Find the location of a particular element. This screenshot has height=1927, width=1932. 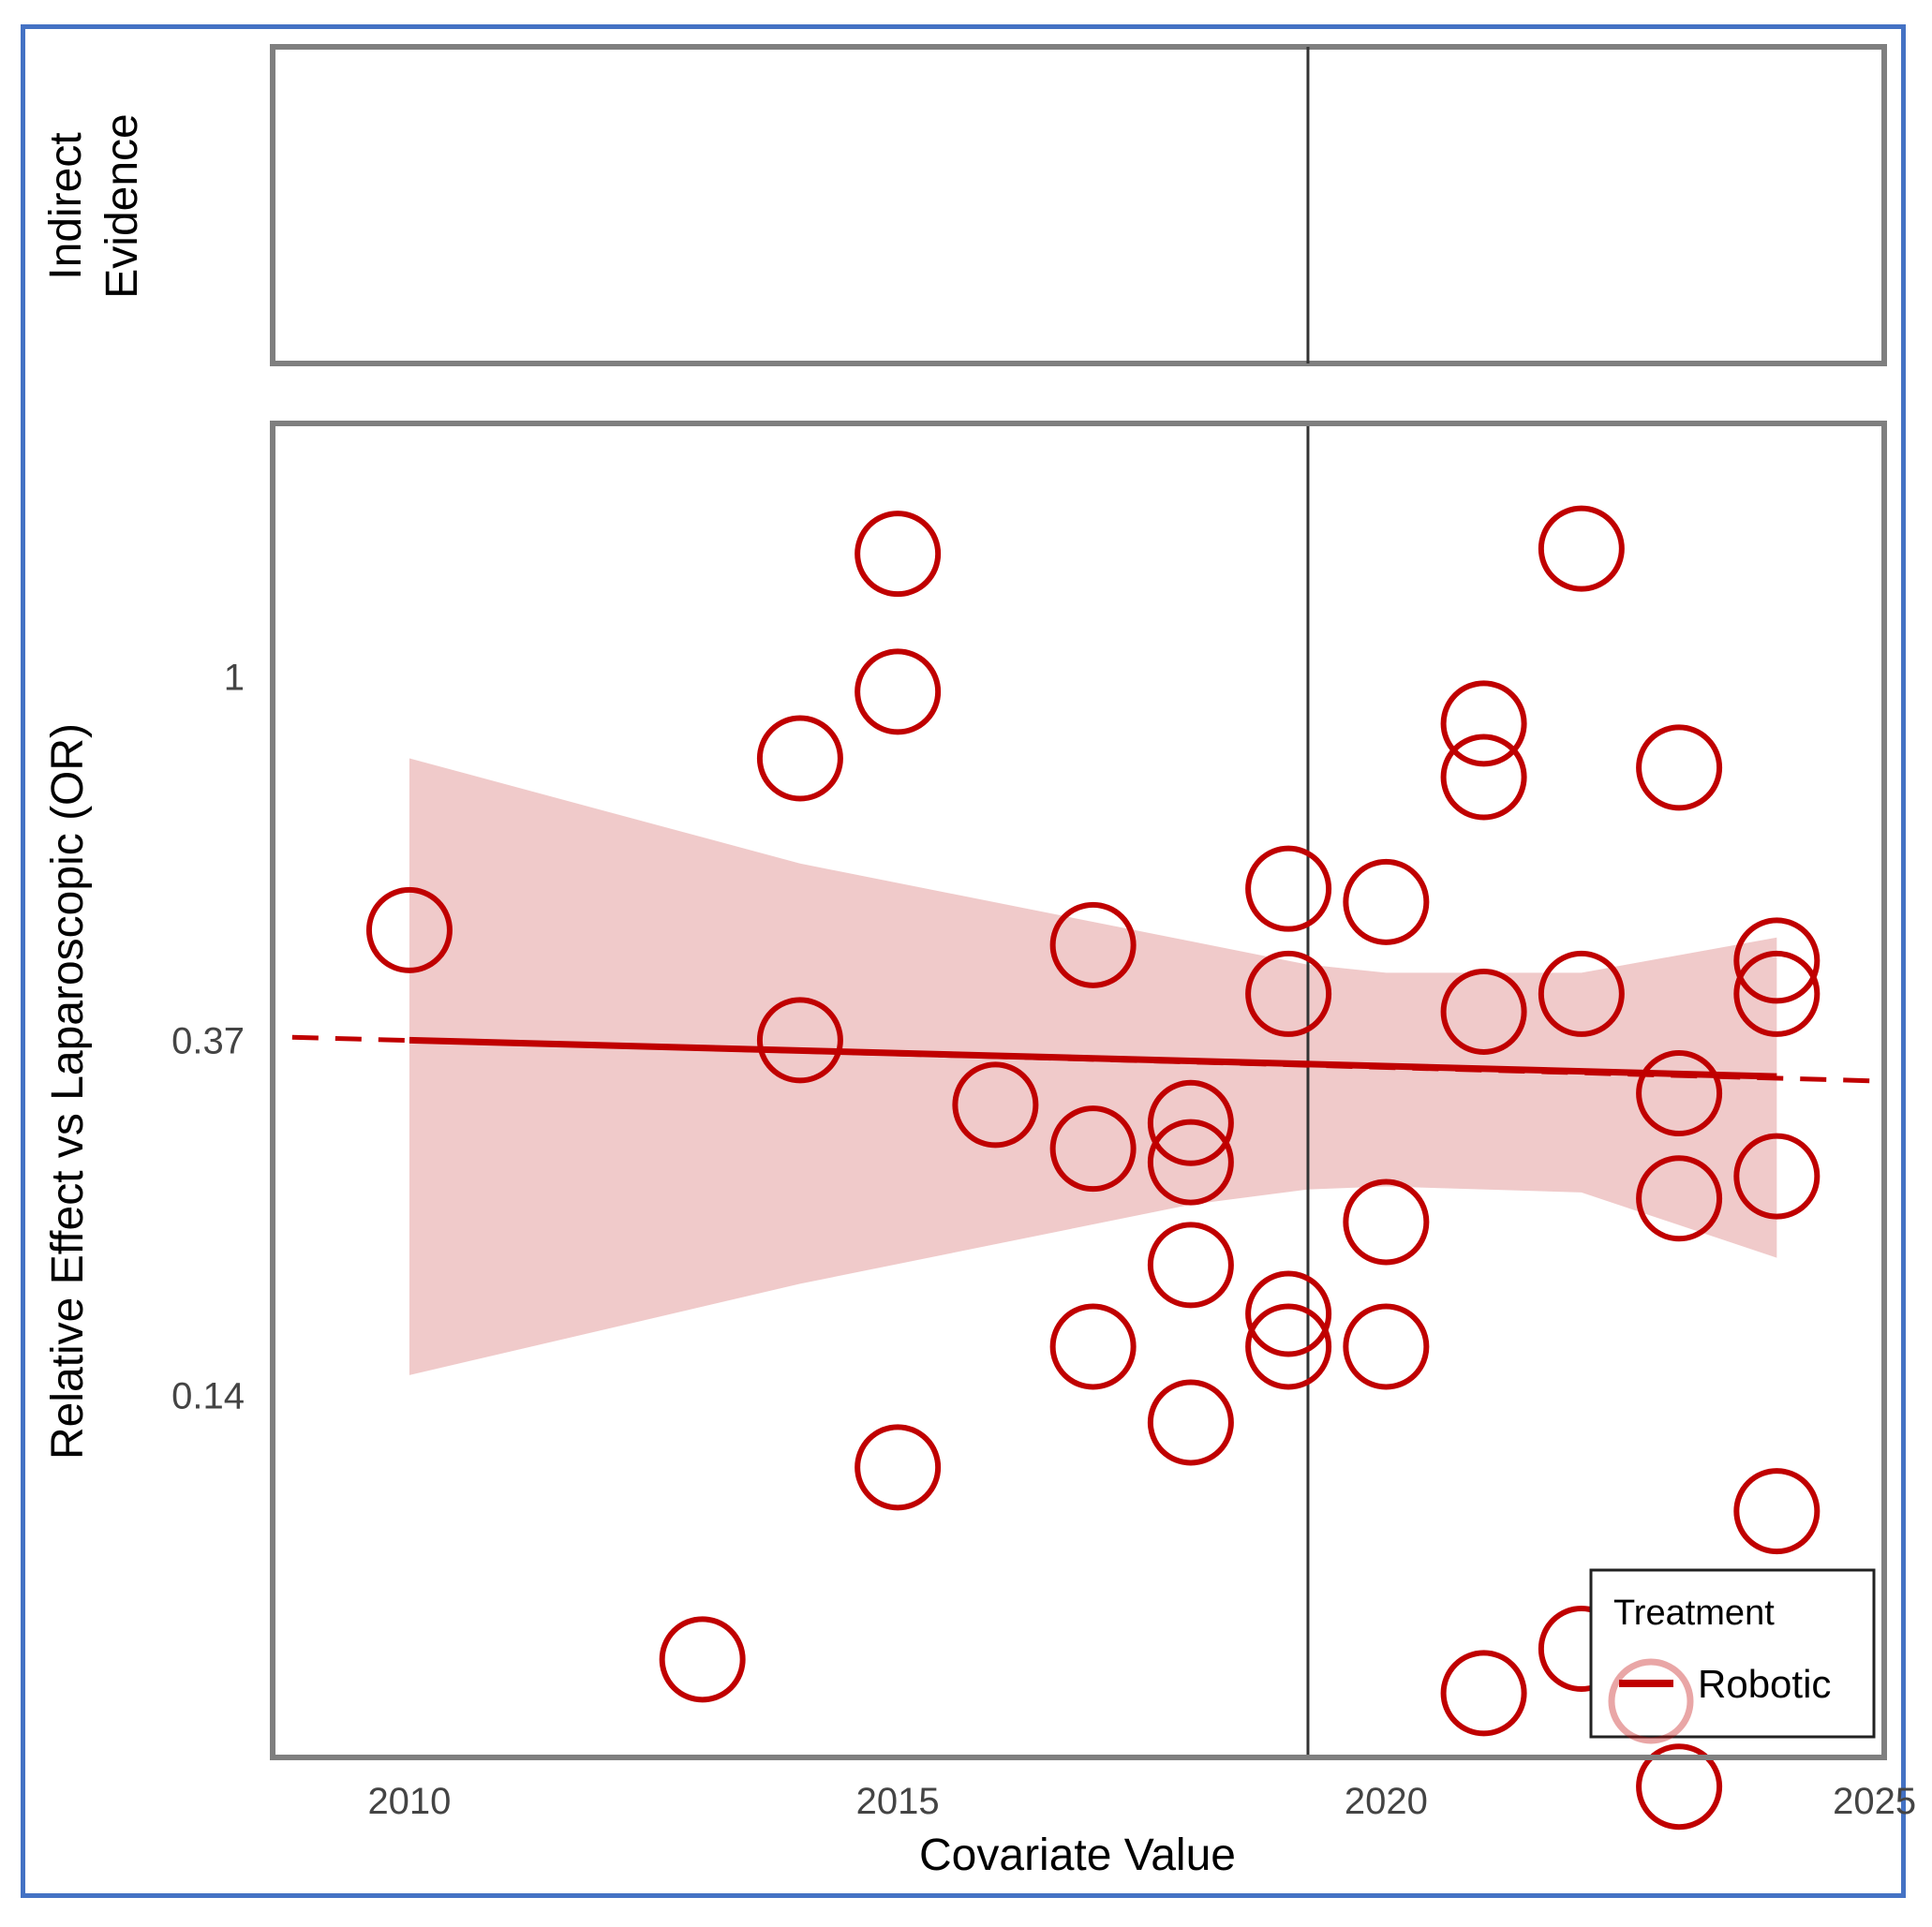

legend-title: Treatment is located at coordinates (1694, 1613).